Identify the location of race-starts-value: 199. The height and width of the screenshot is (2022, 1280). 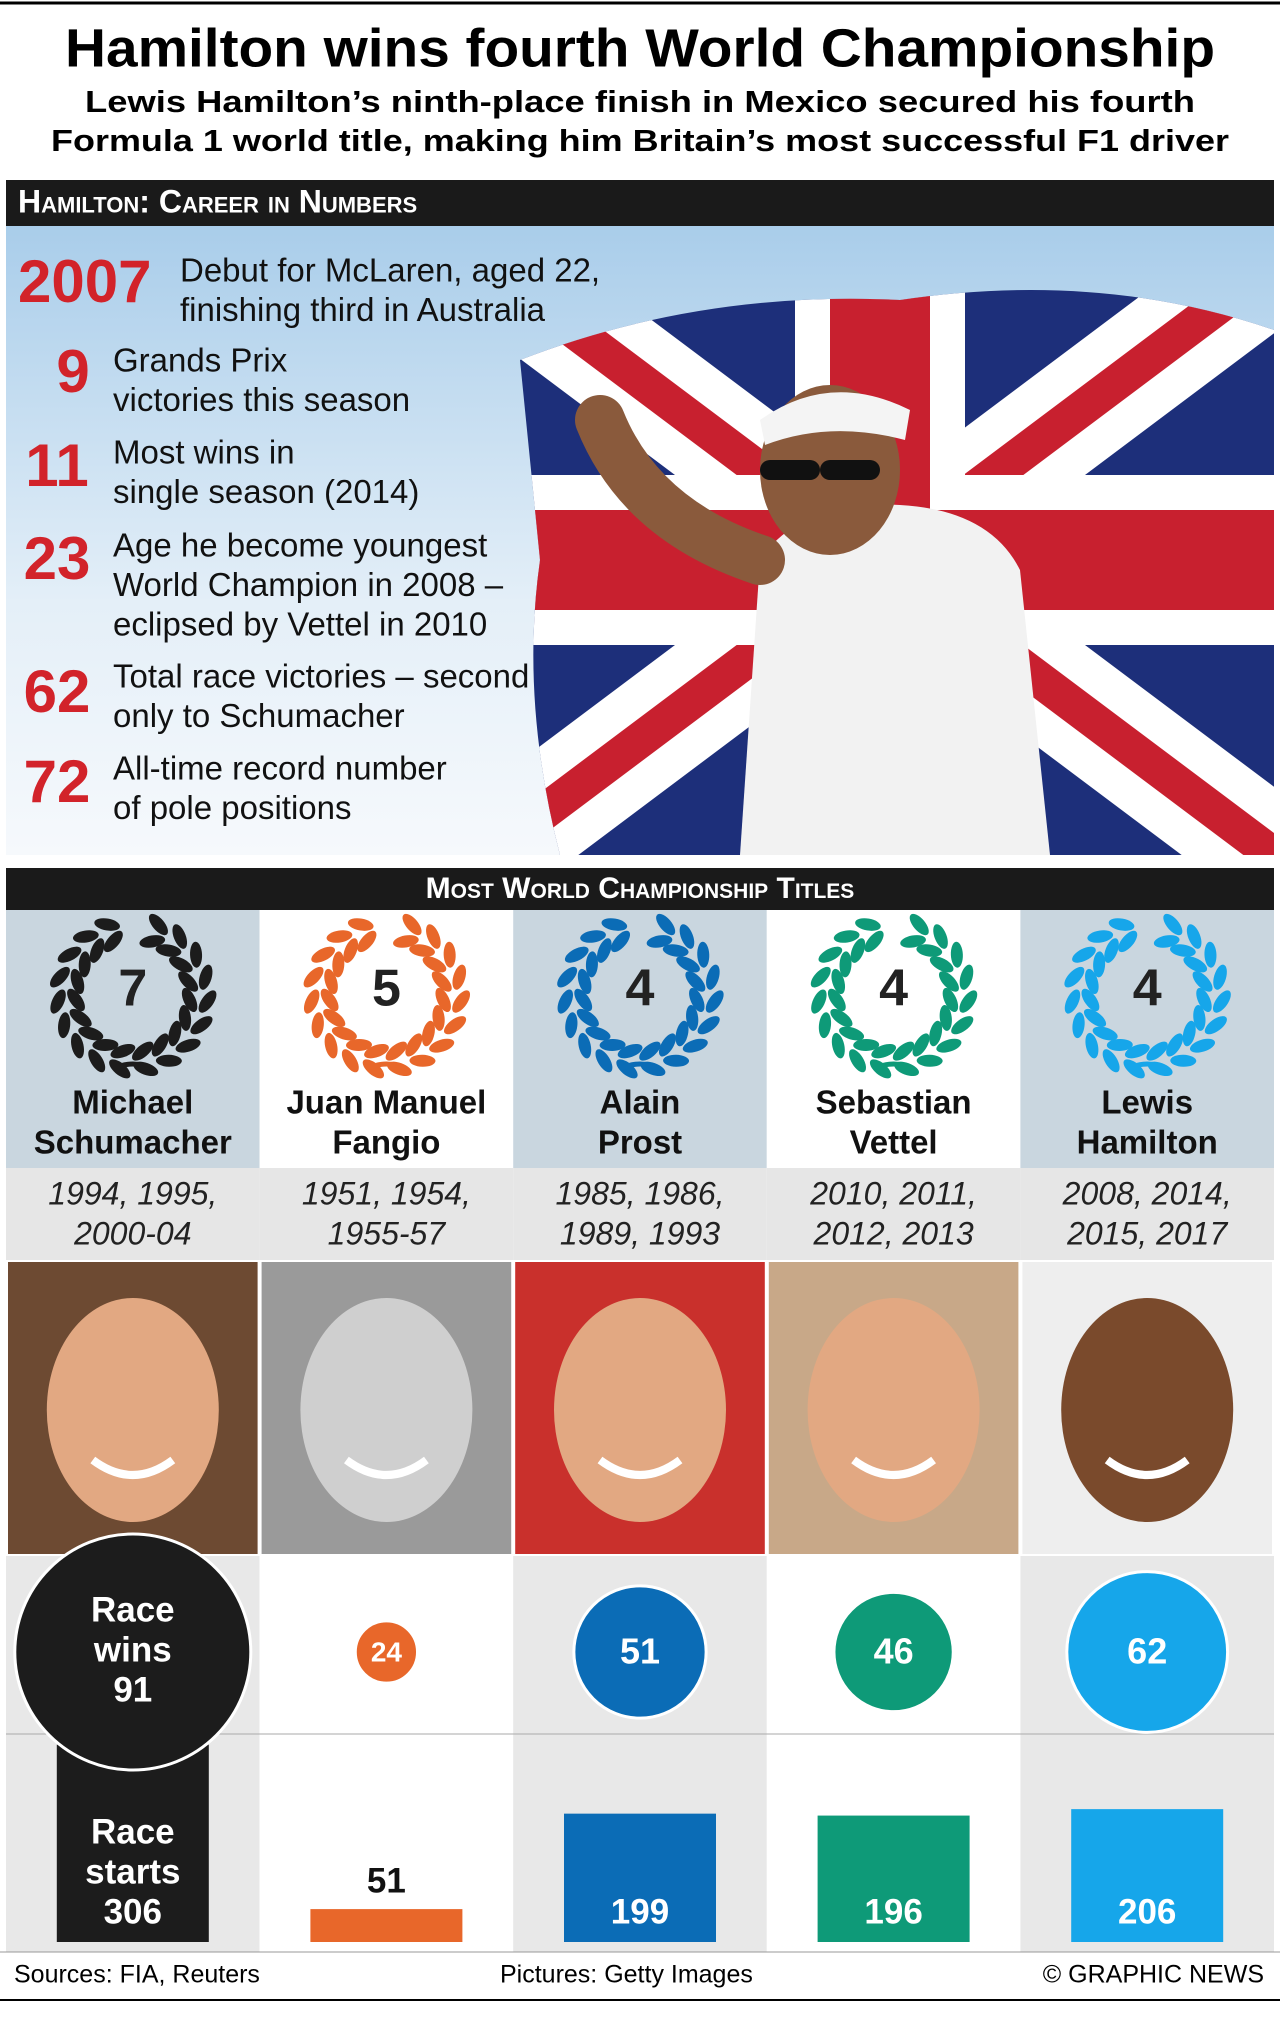
(640, 1911).